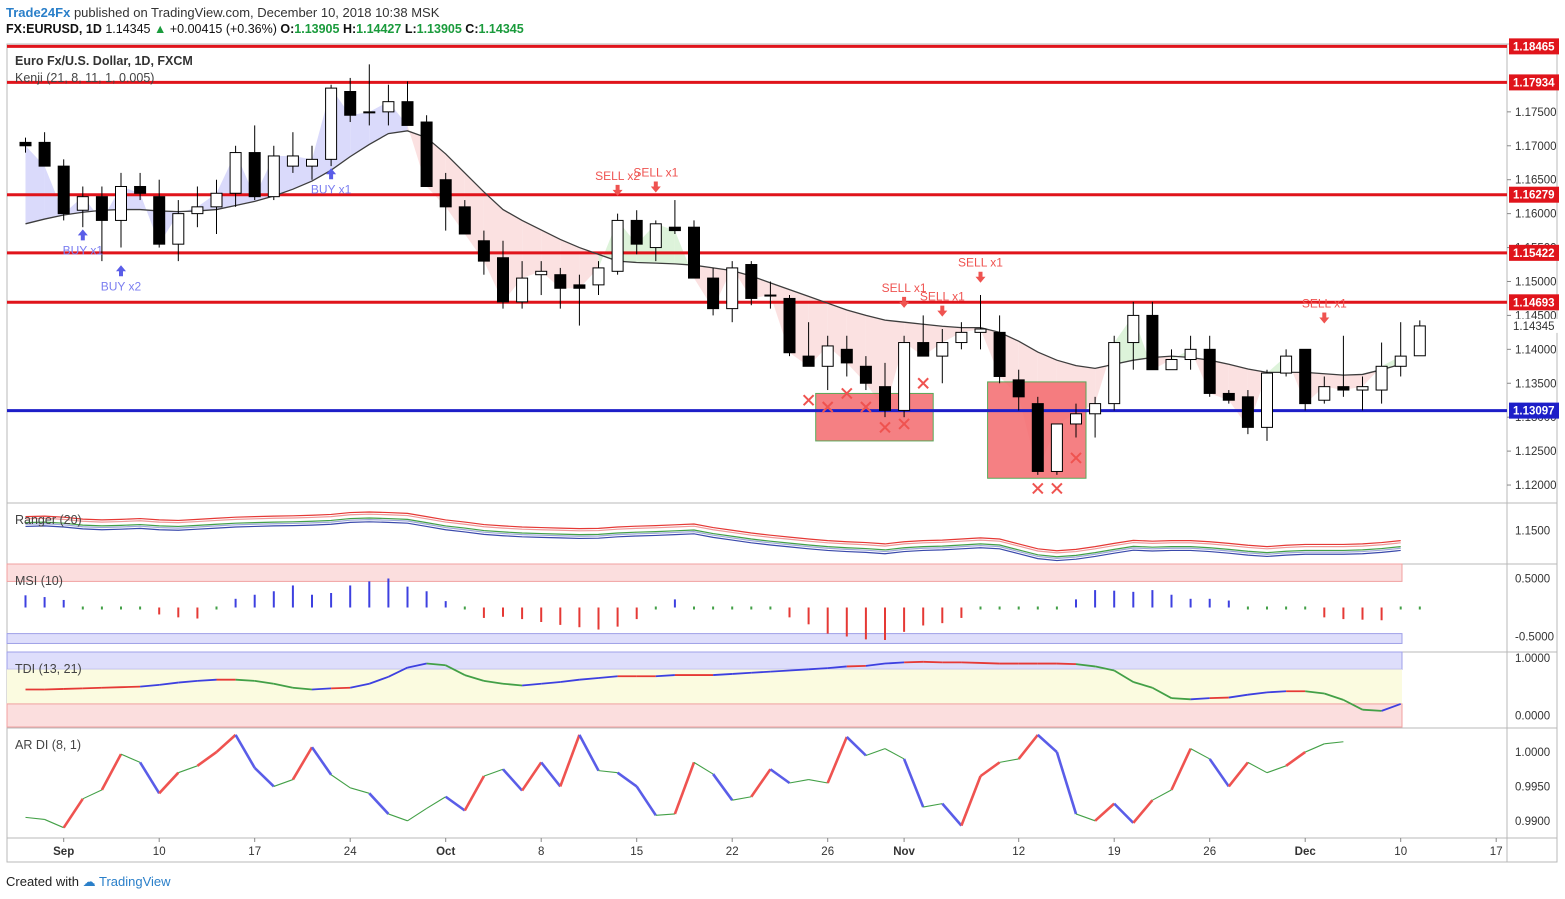 The width and height of the screenshot is (1565, 899). What do you see at coordinates (135, 881) in the screenshot?
I see `tradingview-link: TradingView` at bounding box center [135, 881].